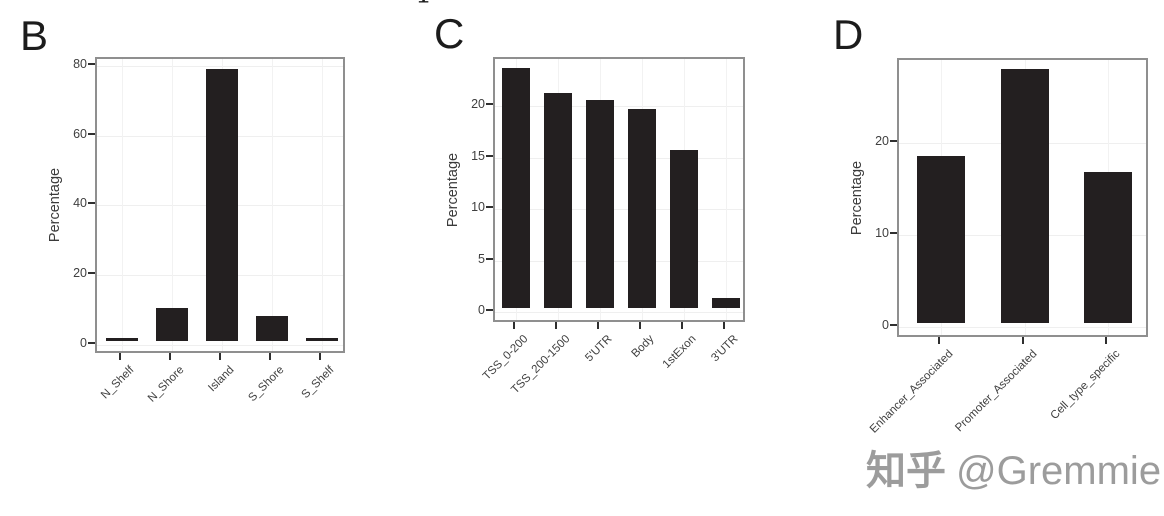 Image resolution: width=1164 pixels, height=516 pixels. I want to click on cropped-figure-number-text: 1, so click(423, 3).